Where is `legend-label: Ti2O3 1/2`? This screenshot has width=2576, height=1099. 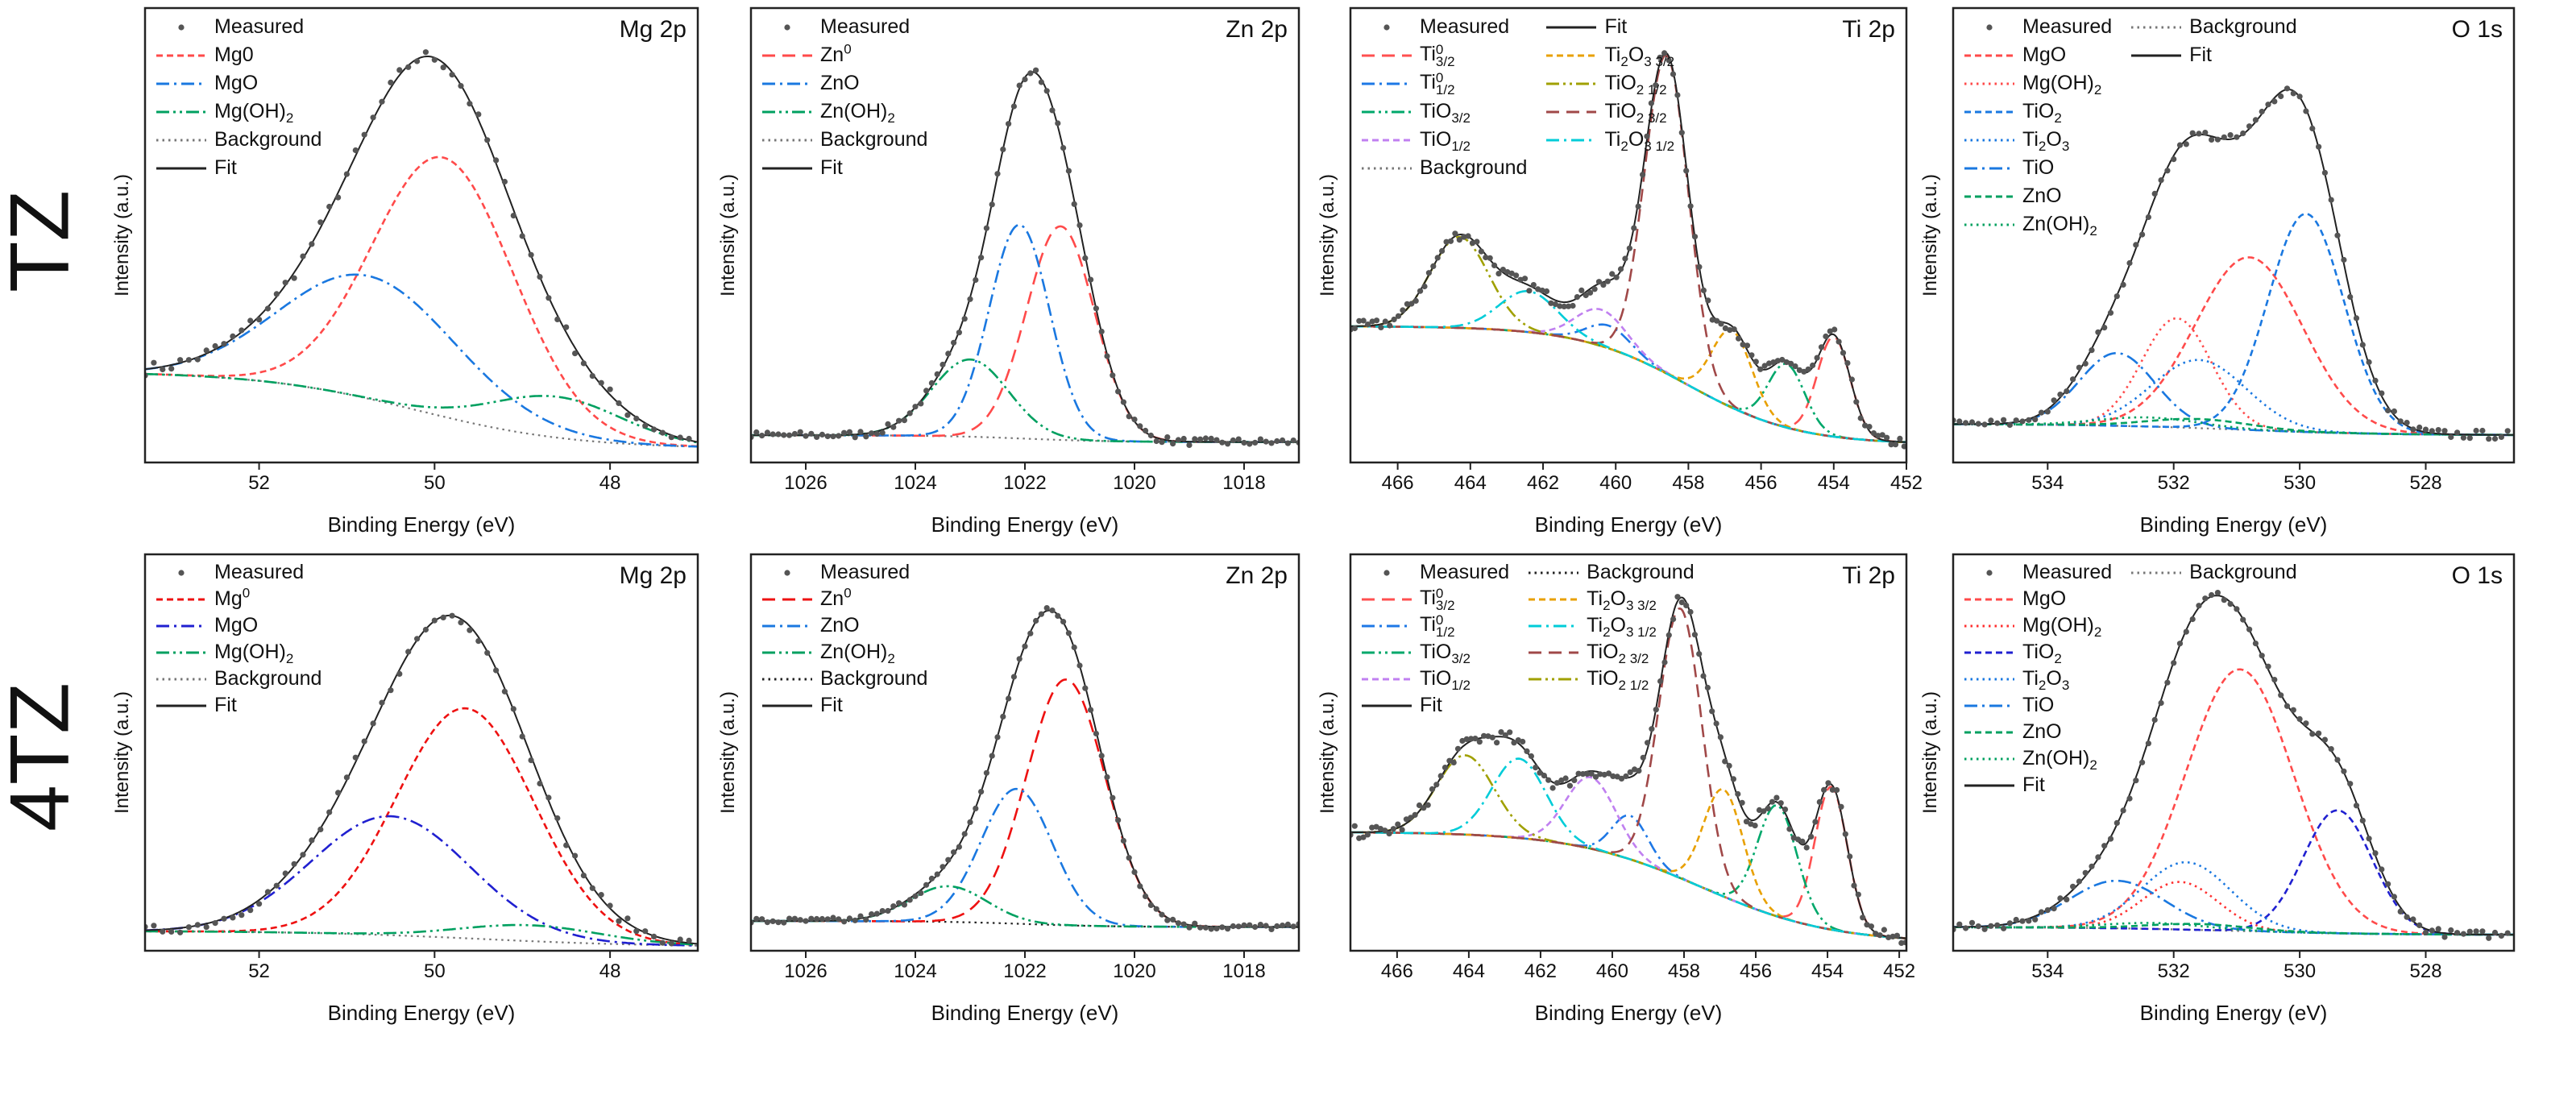
legend-label: Ti2O3 1/2 is located at coordinates (1622, 627).